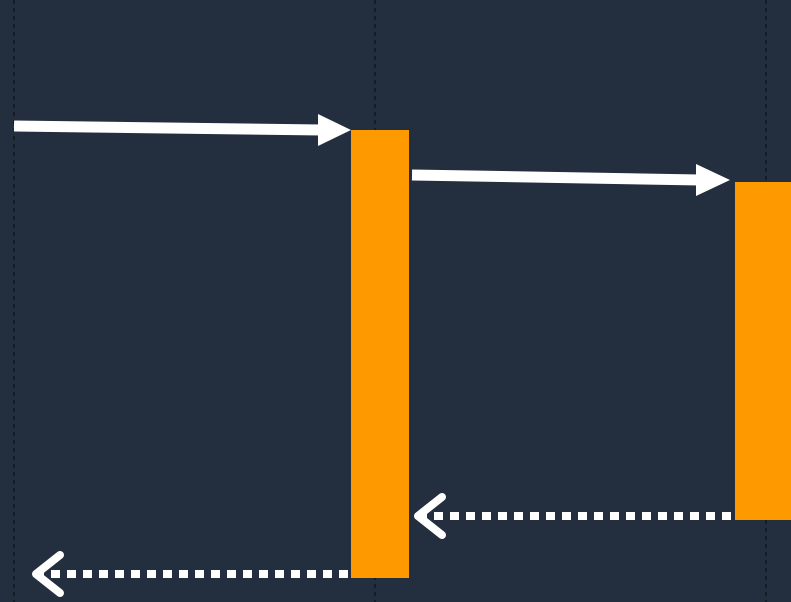 Image resolution: width=791 pixels, height=602 pixels. Describe the element at coordinates (572, 516) in the screenshot. I see `message-return-right-to-middle` at that location.